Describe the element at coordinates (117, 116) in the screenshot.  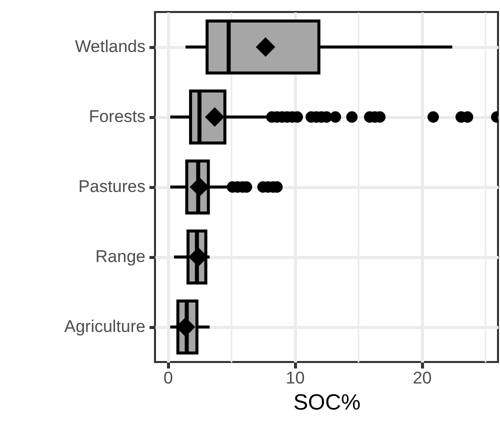
I see `y-tick-label: Forests` at that location.